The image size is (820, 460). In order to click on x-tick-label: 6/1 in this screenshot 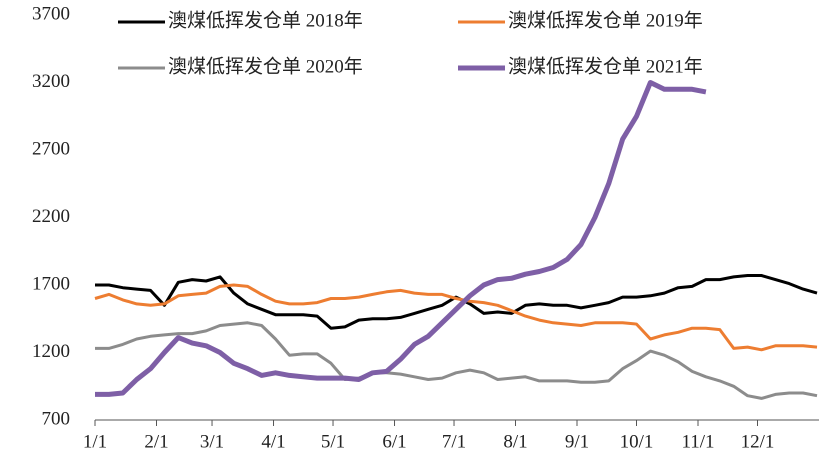, I will do `click(394, 441)`.